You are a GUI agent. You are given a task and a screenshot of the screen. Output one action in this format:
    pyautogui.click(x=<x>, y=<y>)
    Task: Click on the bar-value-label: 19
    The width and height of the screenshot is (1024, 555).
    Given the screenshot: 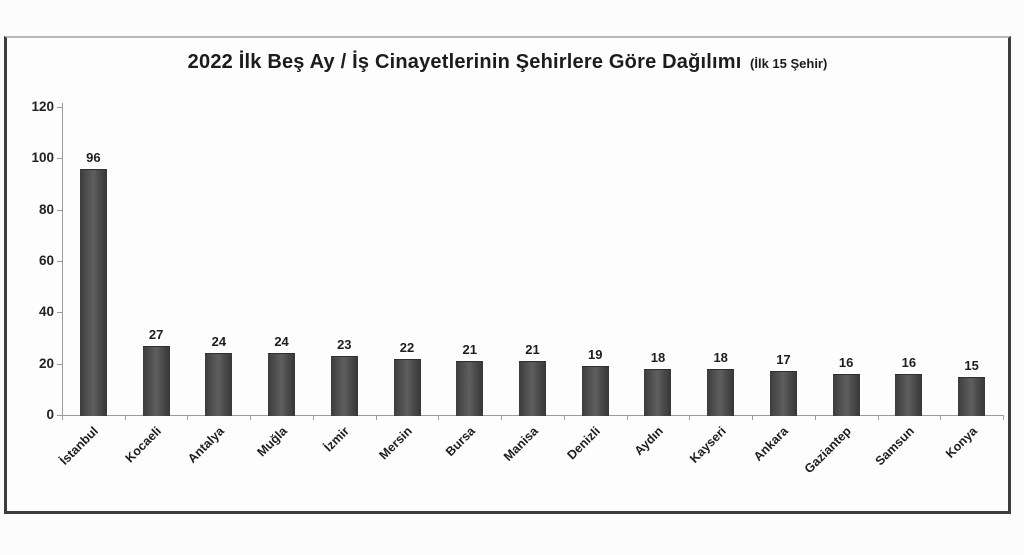 What is the action you would take?
    pyautogui.click(x=595, y=355)
    